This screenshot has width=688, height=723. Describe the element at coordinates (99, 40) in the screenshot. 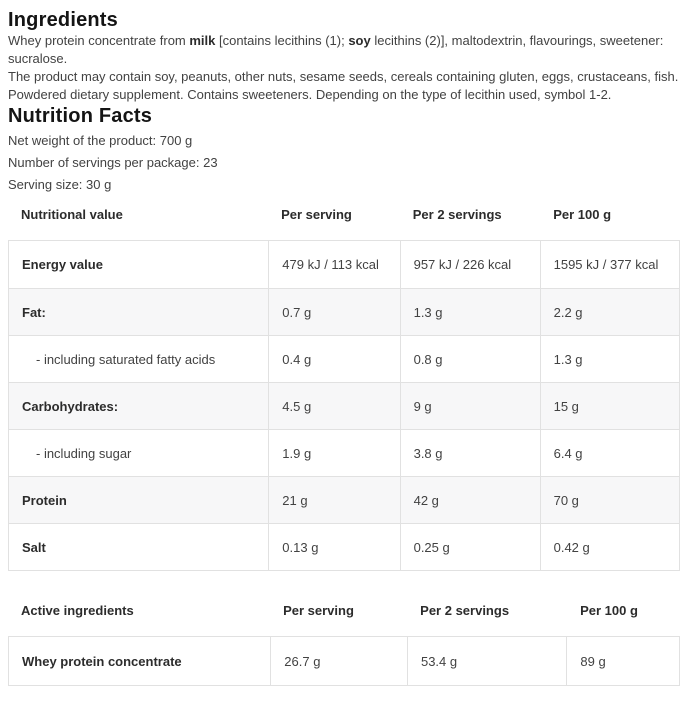

I see `composition-text-1: Whey protein concentrate from` at that location.